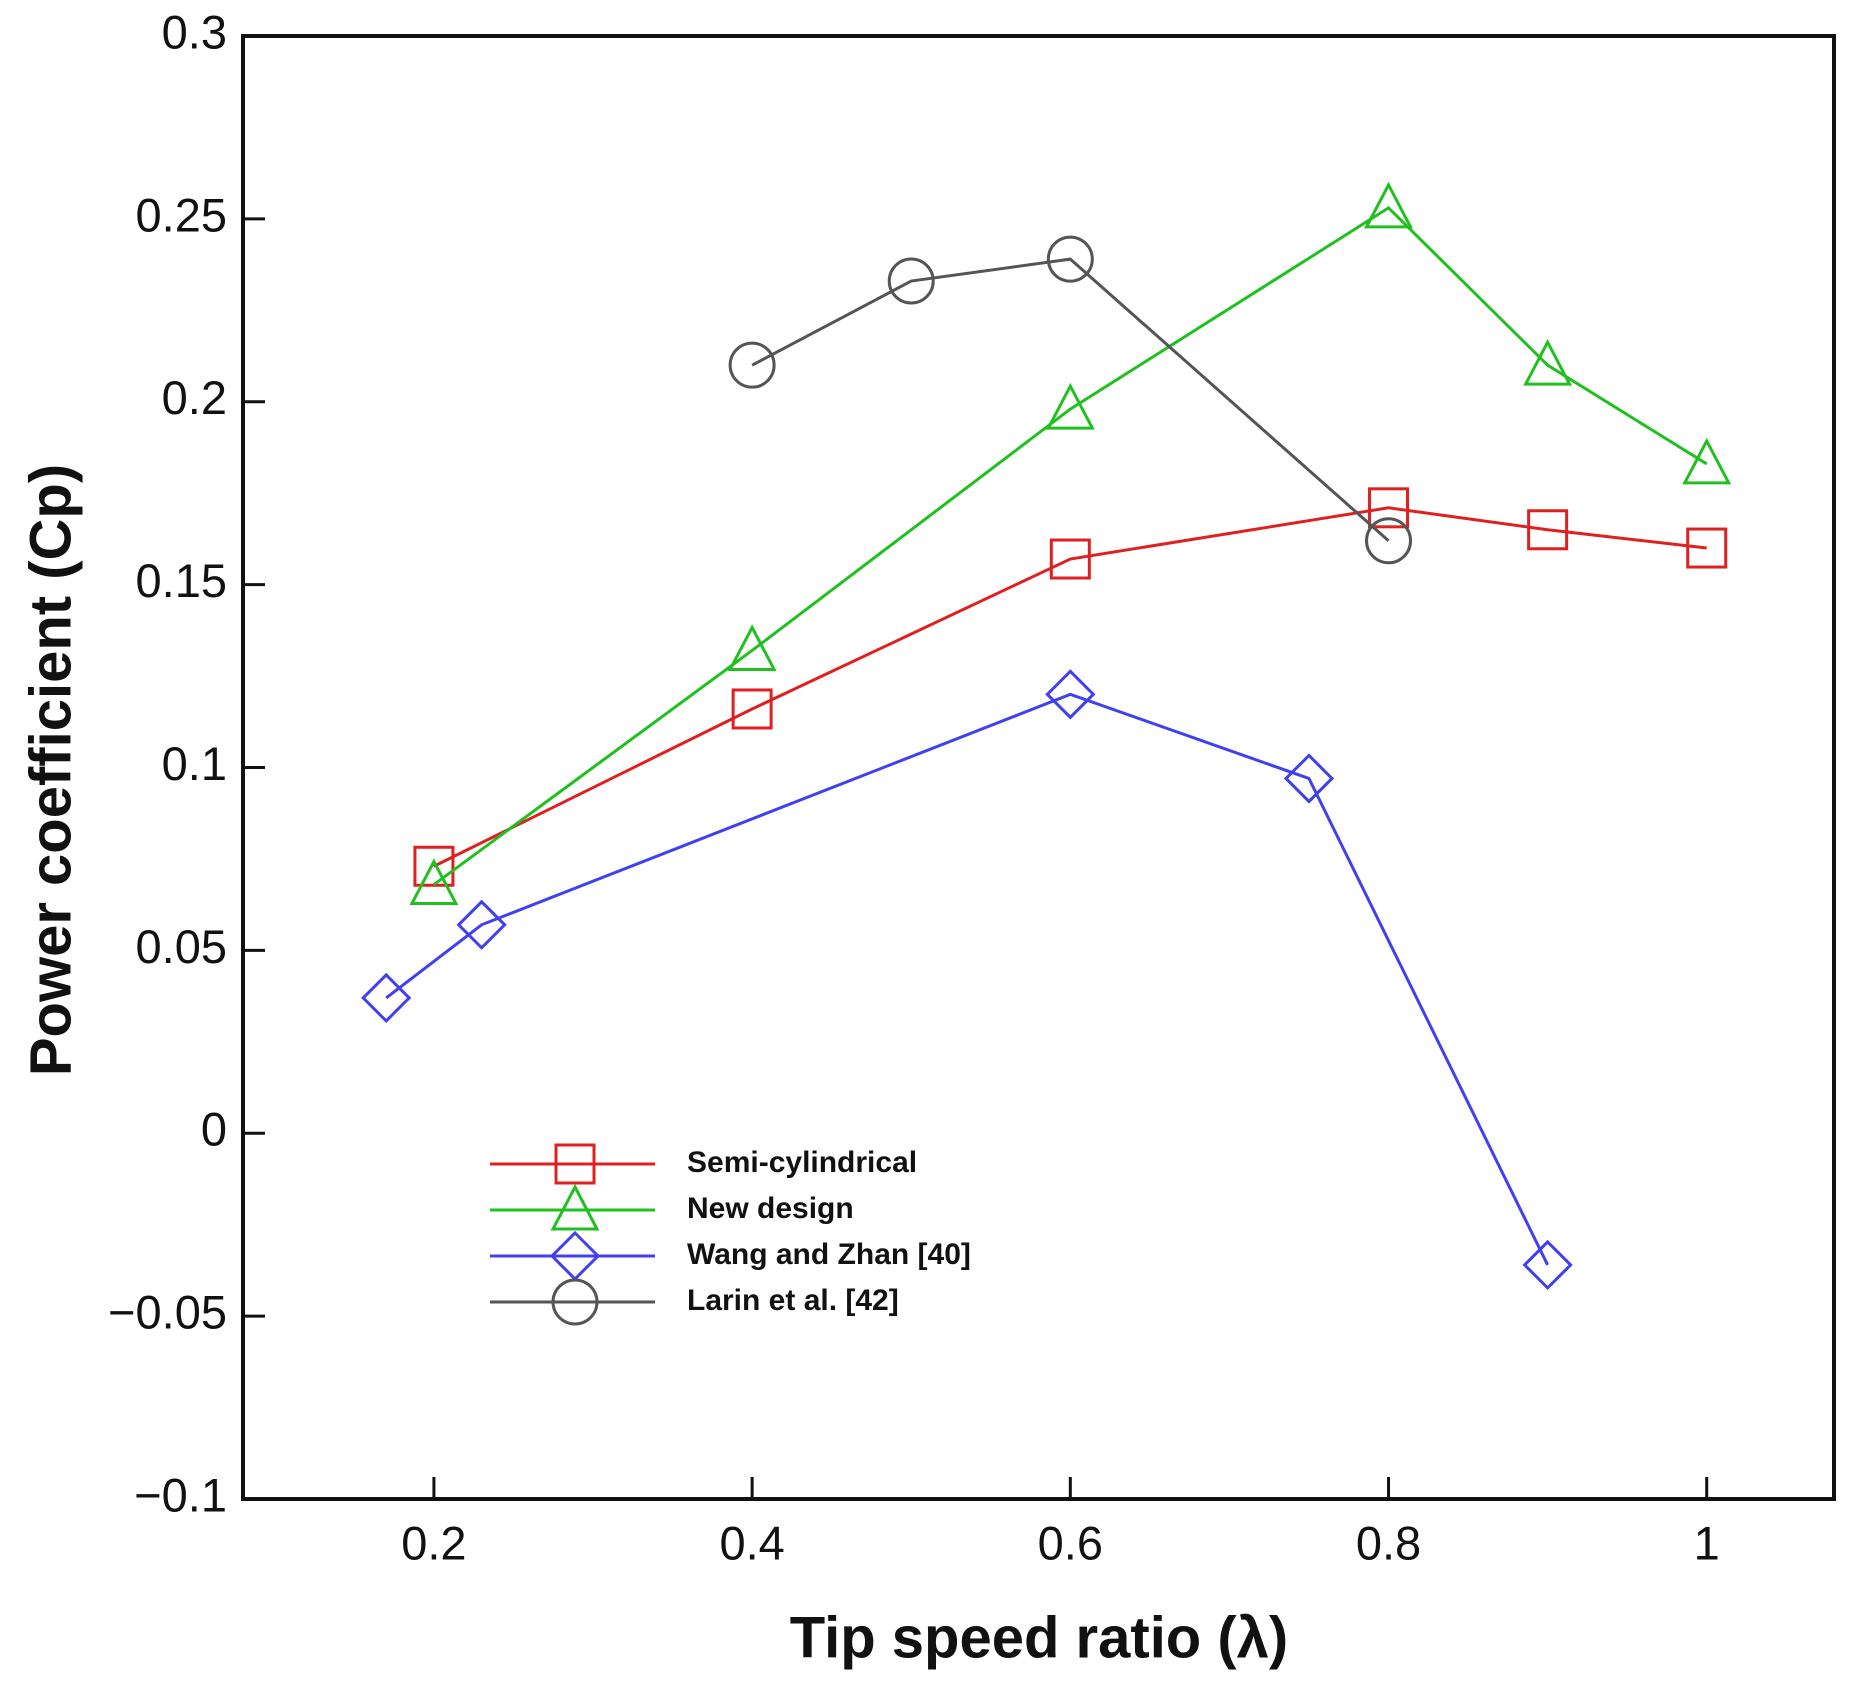  I want to click on x-tick-label: 0.2, so click(433, 1542).